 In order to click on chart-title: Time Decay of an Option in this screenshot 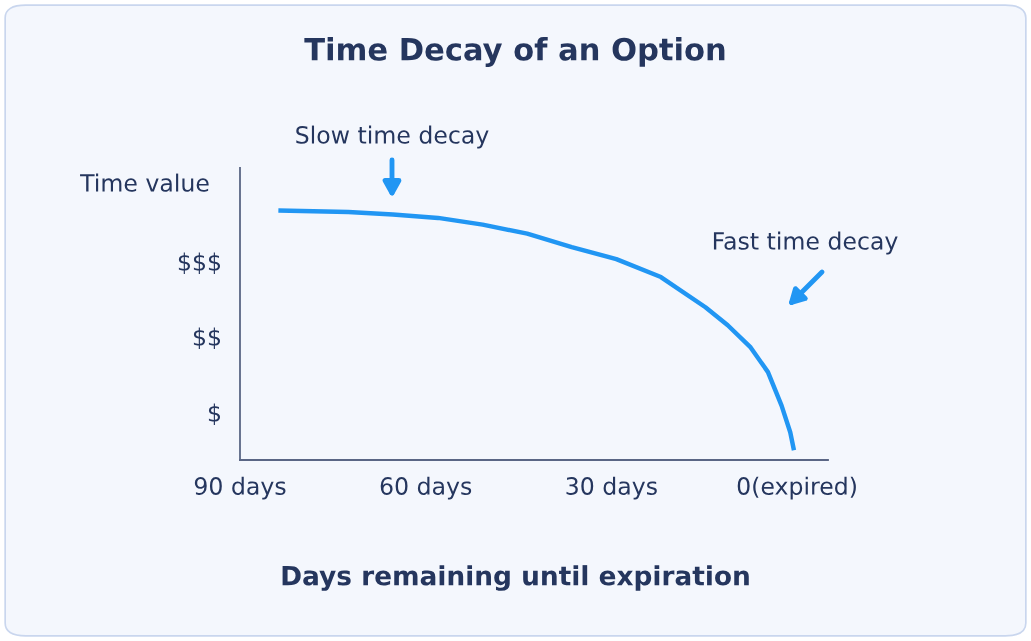, I will do `click(514, 52)`.